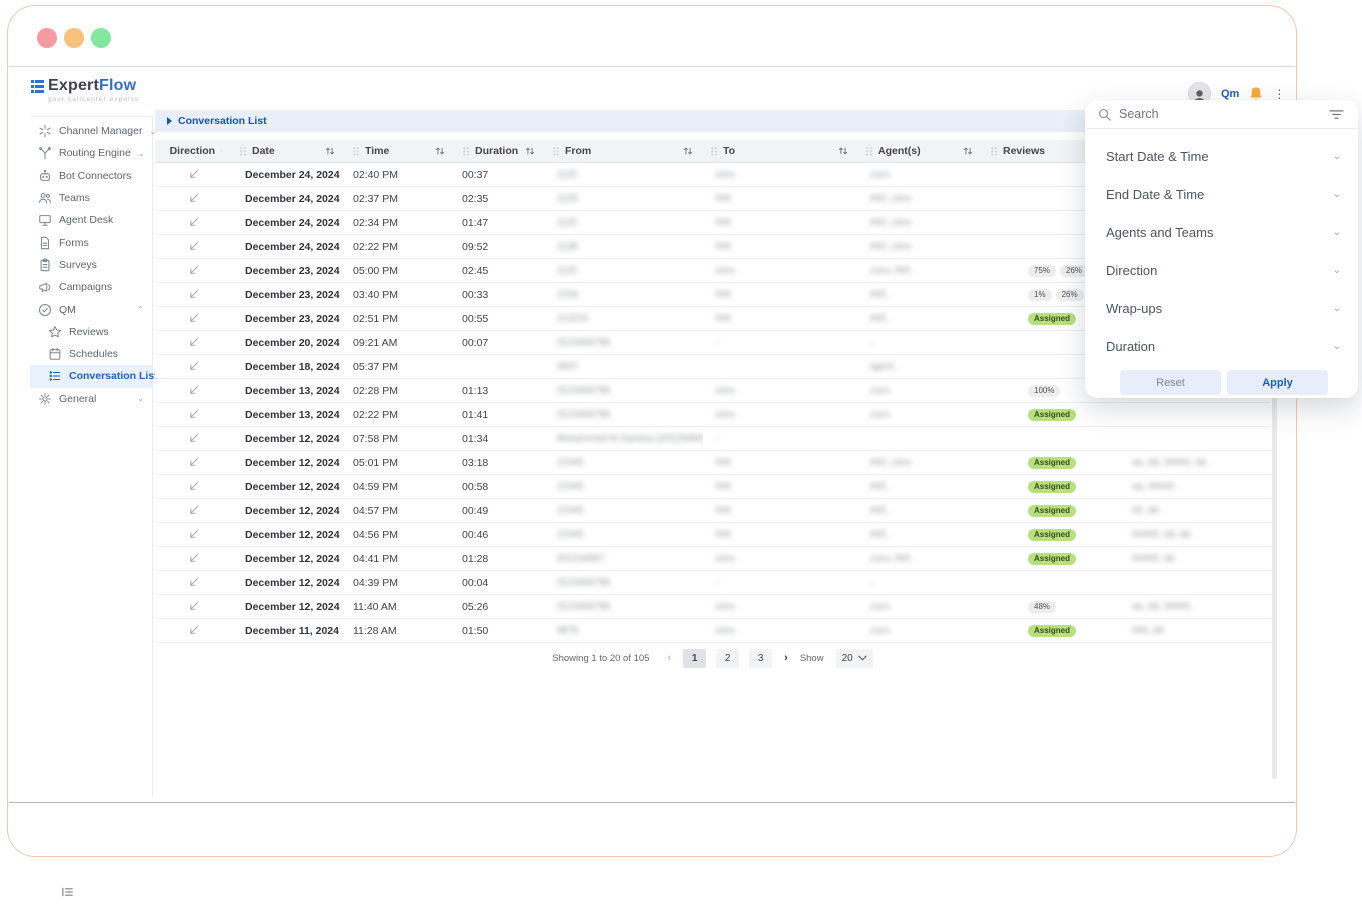 The width and height of the screenshot is (1362, 904). Describe the element at coordinates (1230, 94) in the screenshot. I see `user-label: Qm` at that location.